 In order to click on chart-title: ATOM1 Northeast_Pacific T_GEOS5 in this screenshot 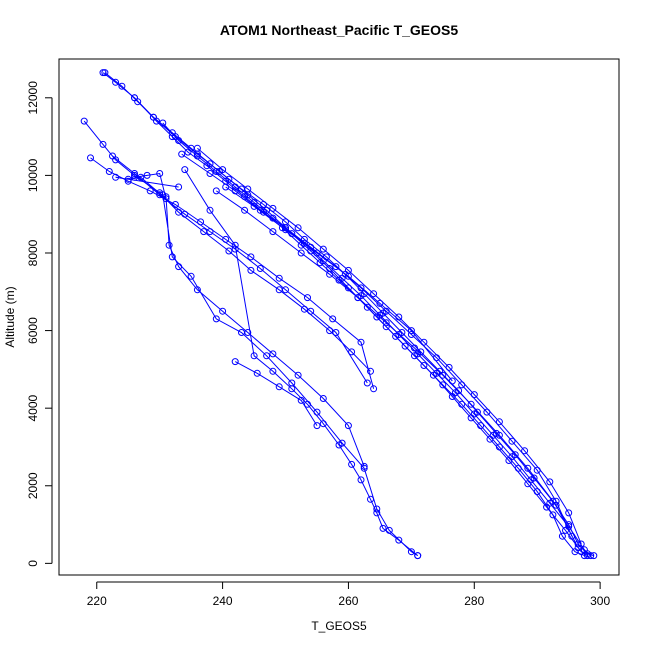, I will do `click(339, 30)`.